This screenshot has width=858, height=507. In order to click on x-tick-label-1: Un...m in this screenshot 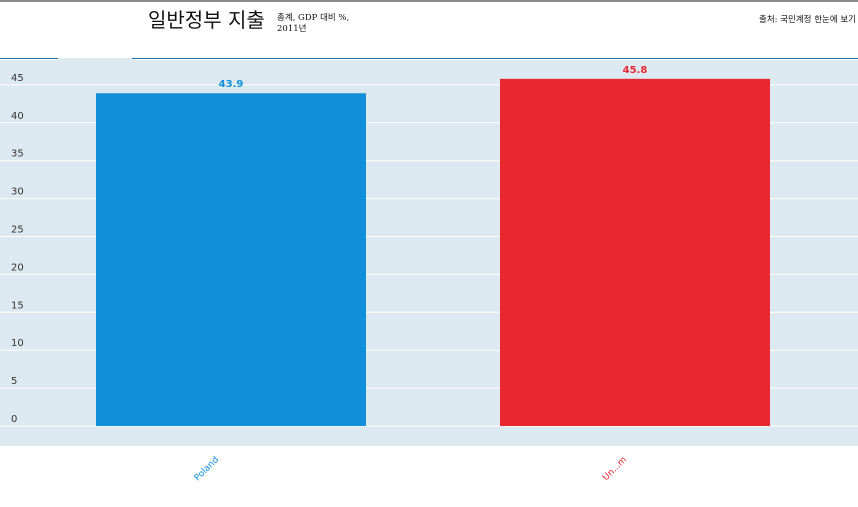, I will do `click(615, 469)`.